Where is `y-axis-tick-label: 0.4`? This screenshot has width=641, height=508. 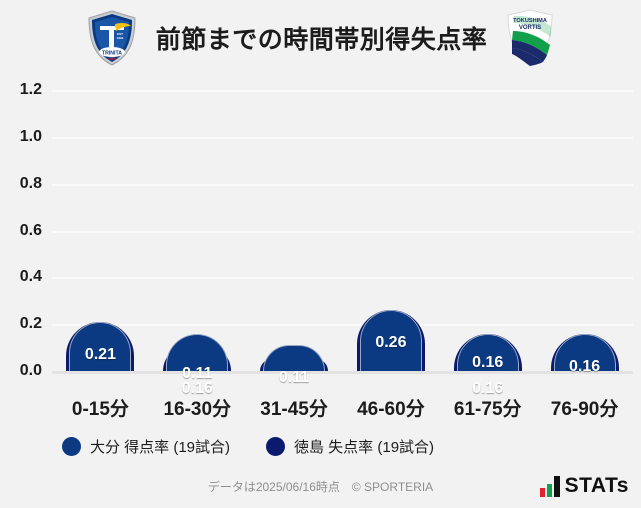
y-axis-tick-label: 0.4 is located at coordinates (30, 277).